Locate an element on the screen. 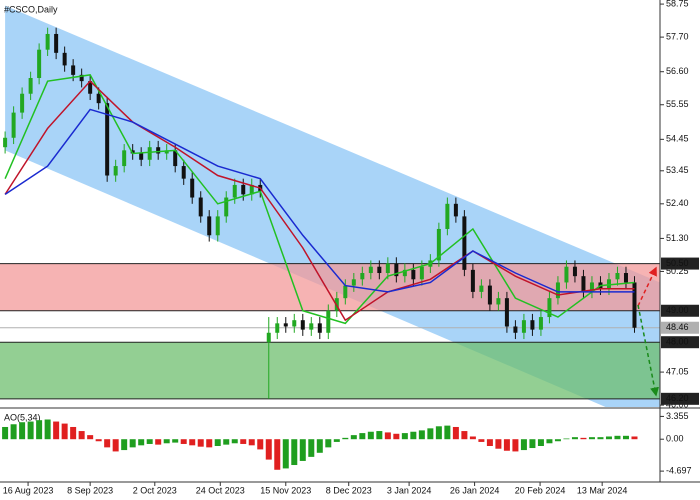 This screenshot has width=700, height=500. level-label: 48.00 is located at coordinates (677, 342).